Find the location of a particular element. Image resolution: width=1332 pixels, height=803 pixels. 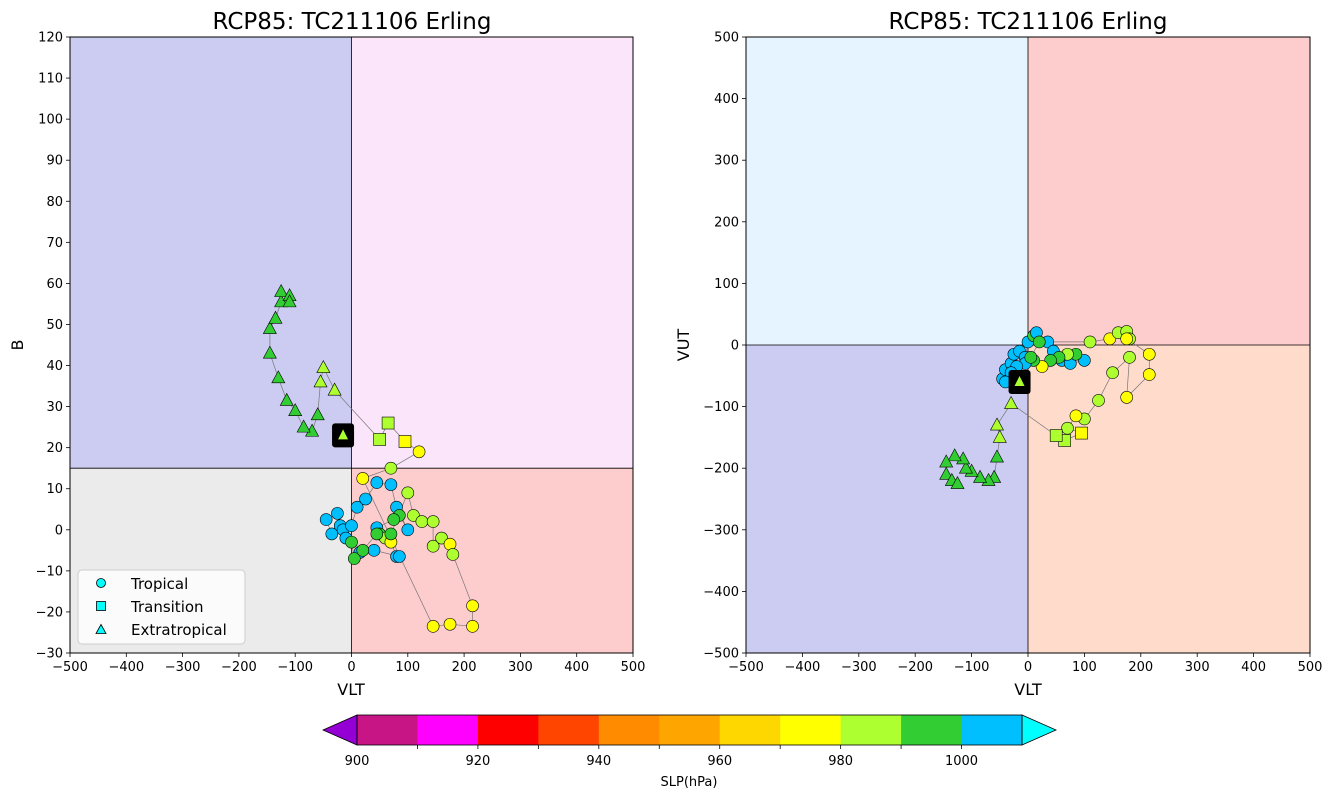

left-current-position-marker is located at coordinates (343, 435).